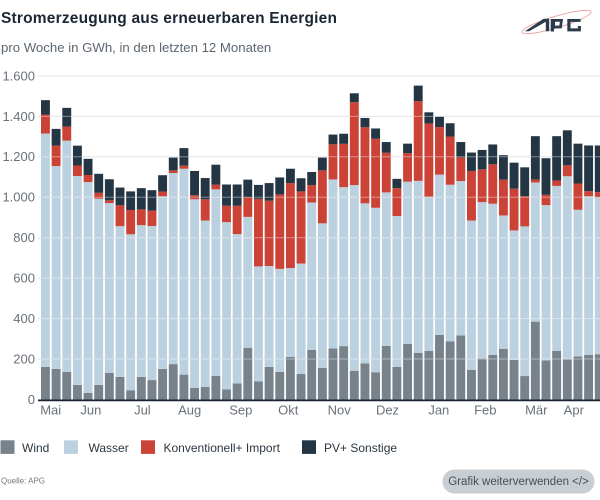 The image size is (600, 500). What do you see at coordinates (50, 410) in the screenshot?
I see `svg-text: Mai` at bounding box center [50, 410].